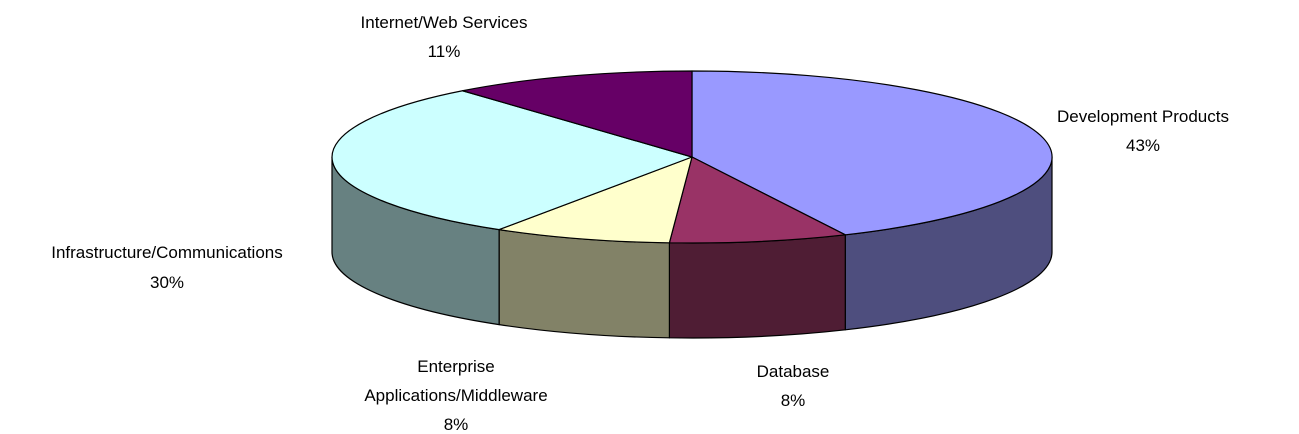  Describe the element at coordinates (166, 267) in the screenshot. I see `label-infrastructure-communications: Infrastructure/Communications 30%` at that location.